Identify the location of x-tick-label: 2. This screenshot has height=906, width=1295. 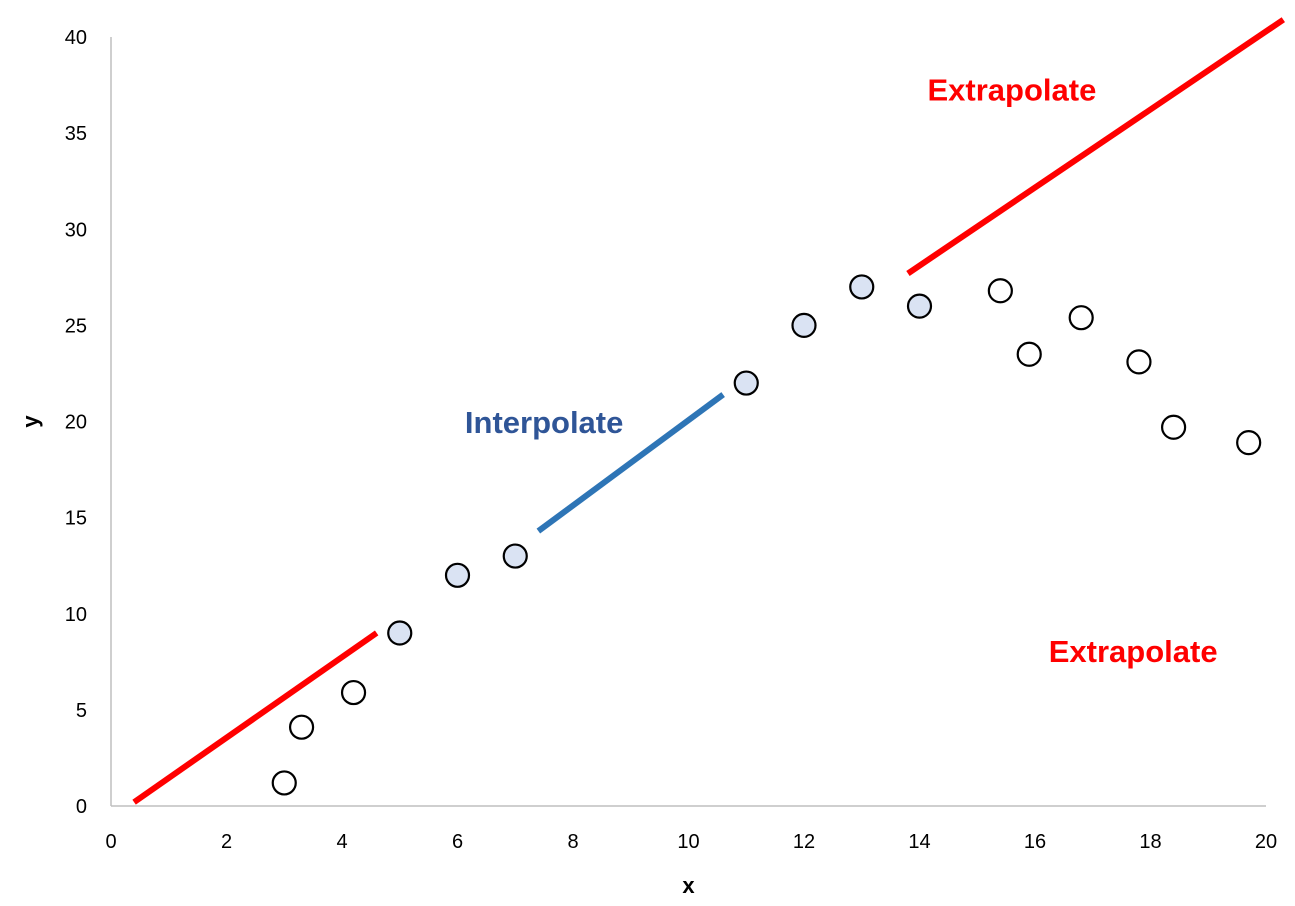
(226, 842).